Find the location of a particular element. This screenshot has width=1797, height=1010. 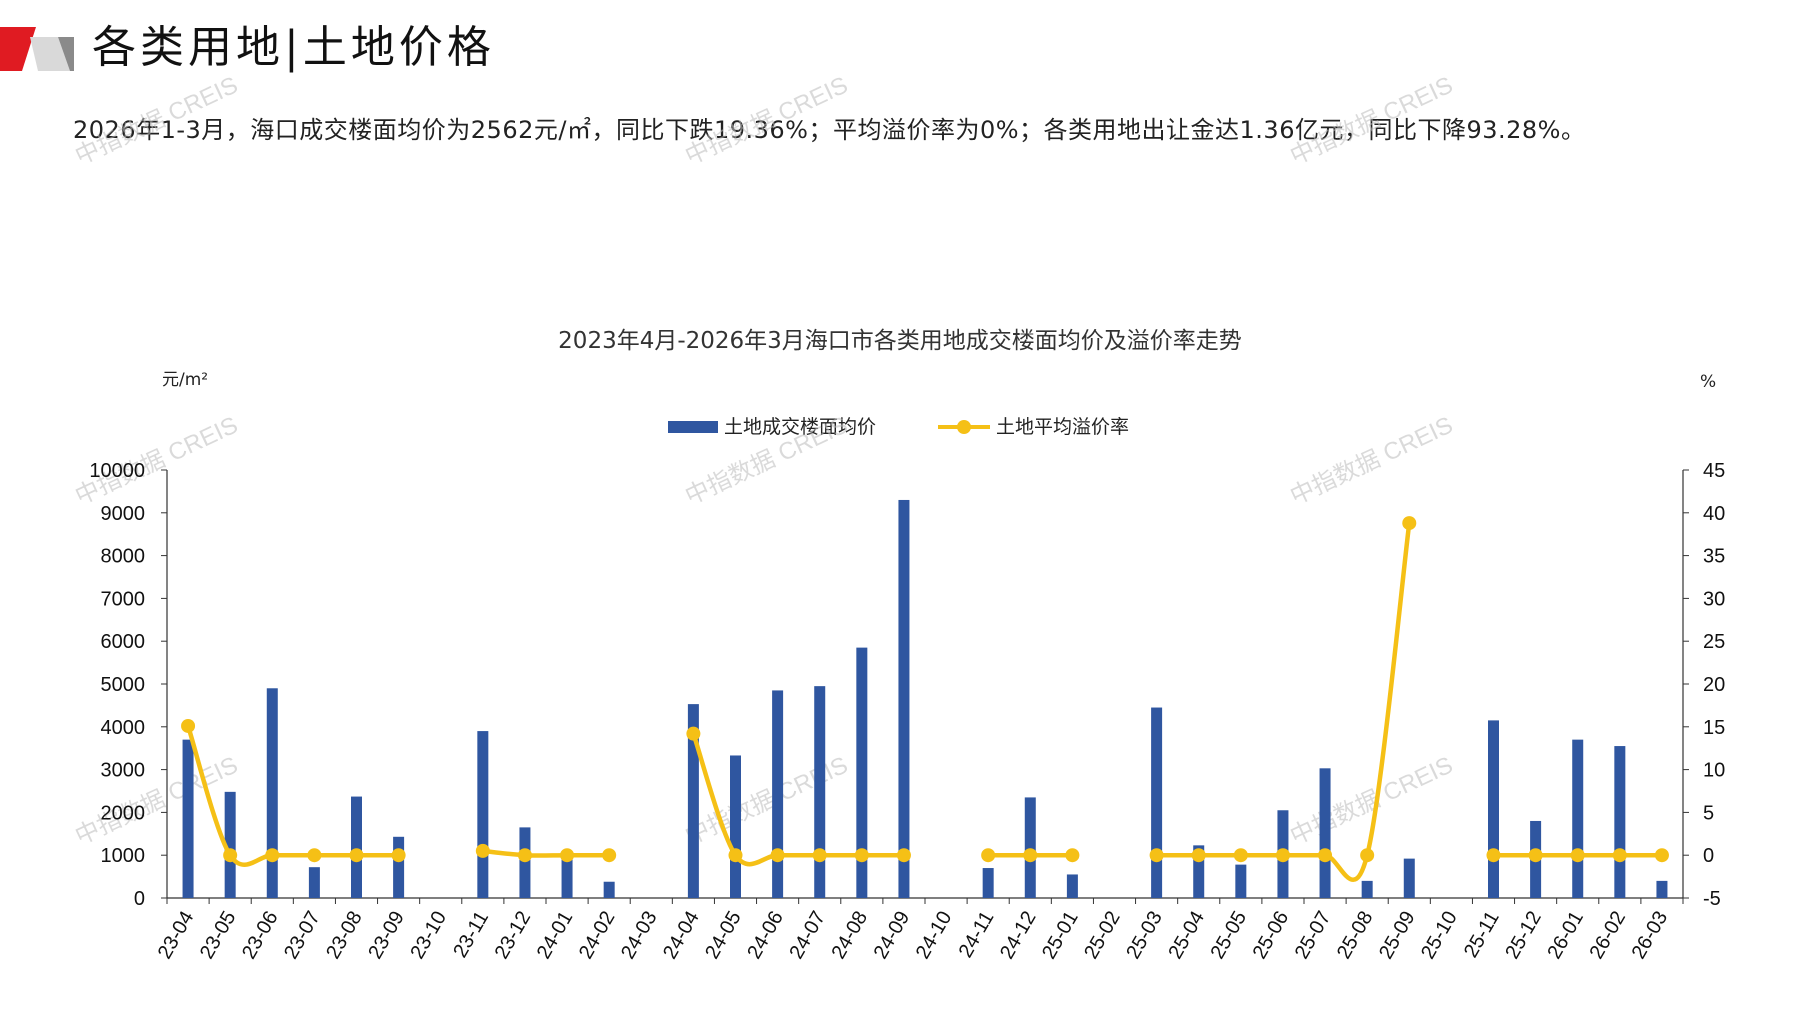

x-tick-label: 24-08 is located at coordinates (850, 935).